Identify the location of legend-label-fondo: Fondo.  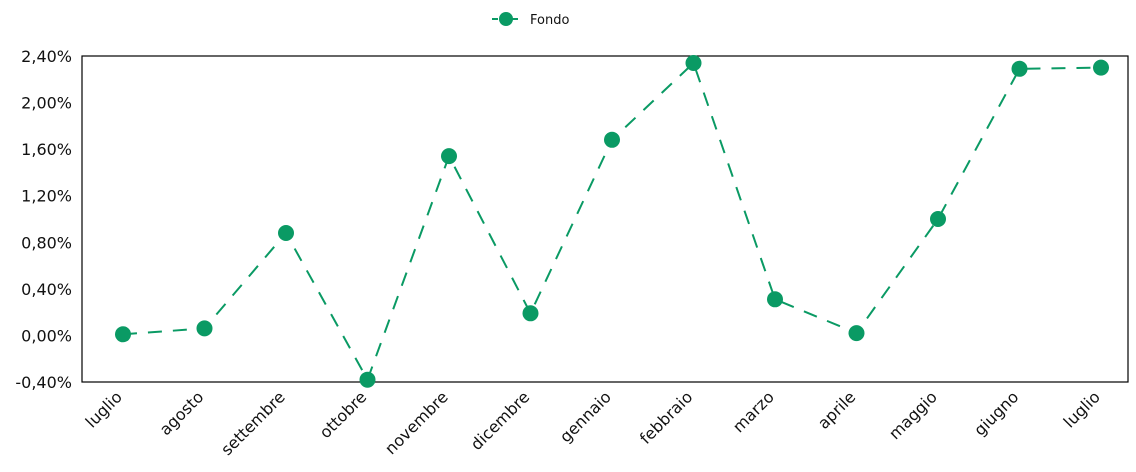
(549, 20).